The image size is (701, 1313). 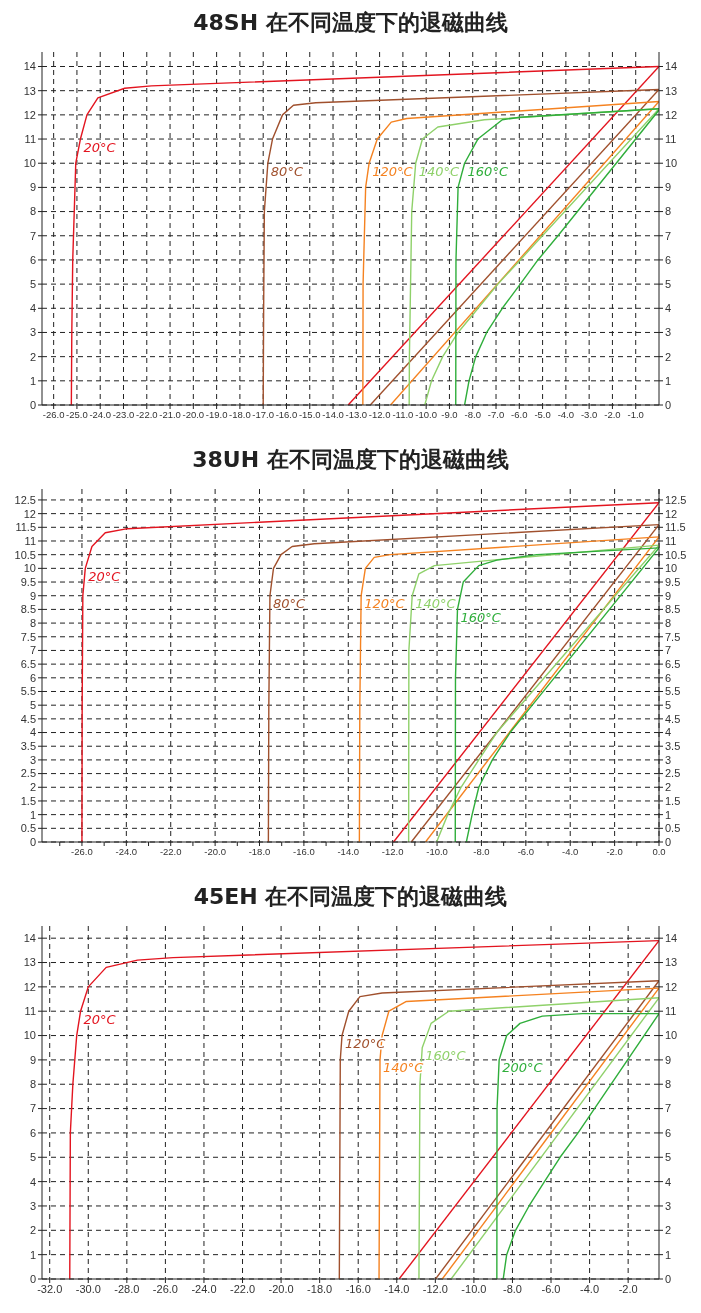 I want to click on y2-tick-label: 2.5, so click(x=673, y=773).